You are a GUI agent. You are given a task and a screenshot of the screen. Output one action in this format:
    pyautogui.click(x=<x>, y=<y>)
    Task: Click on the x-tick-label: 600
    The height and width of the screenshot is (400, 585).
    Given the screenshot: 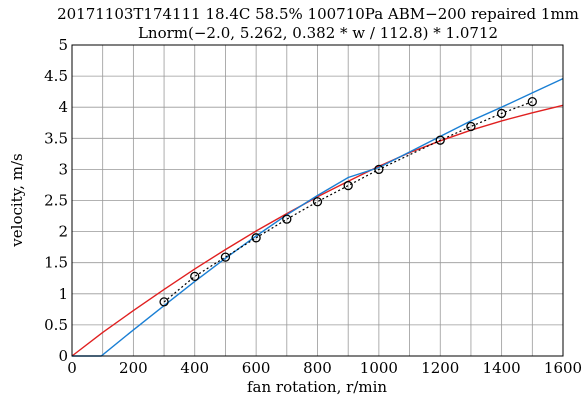 What is the action you would take?
    pyautogui.click(x=256, y=368)
    